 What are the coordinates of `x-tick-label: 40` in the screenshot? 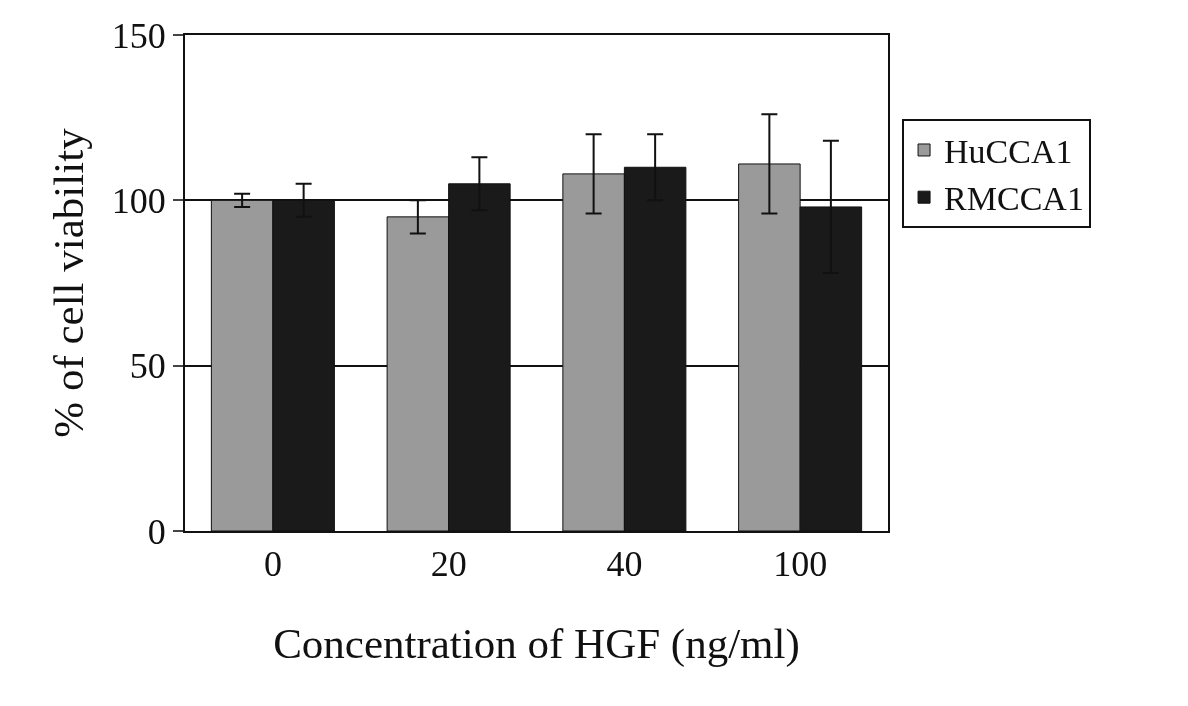 It's located at (624, 564).